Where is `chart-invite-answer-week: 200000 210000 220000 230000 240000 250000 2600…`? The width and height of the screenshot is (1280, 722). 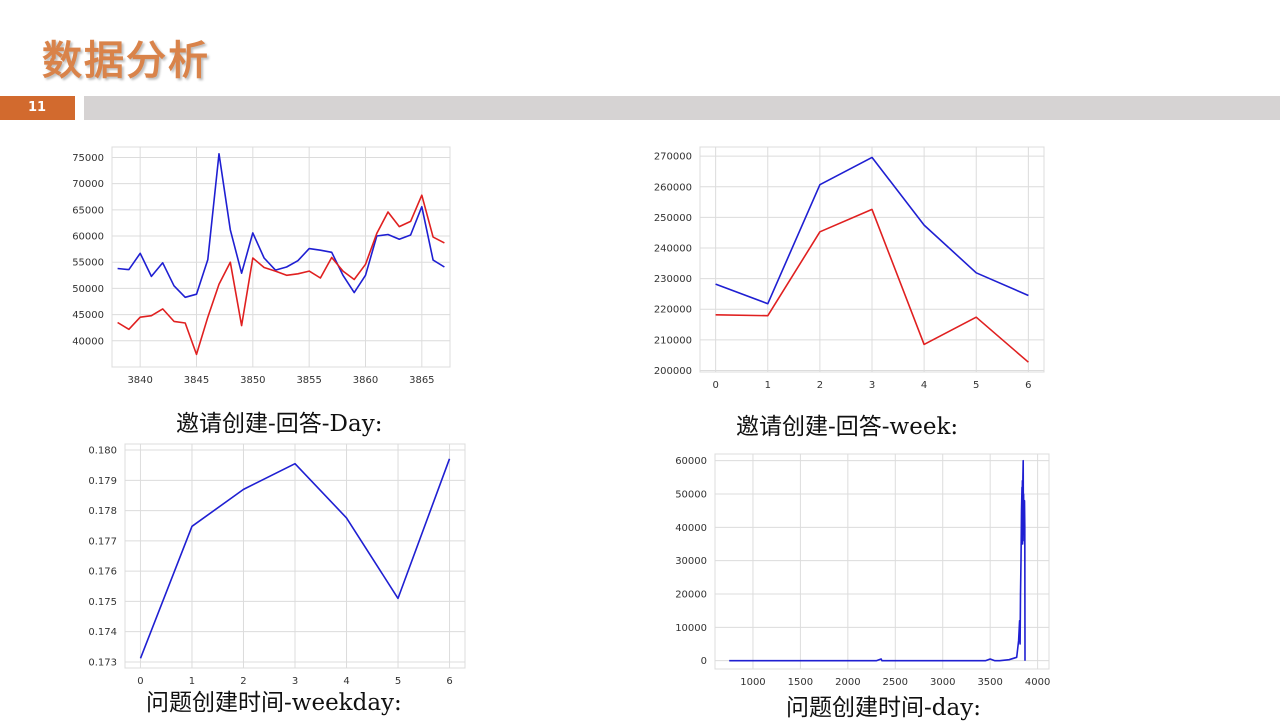 chart-invite-answer-week: 200000 210000 220000 230000 240000 250000 2600… is located at coordinates (849, 268).